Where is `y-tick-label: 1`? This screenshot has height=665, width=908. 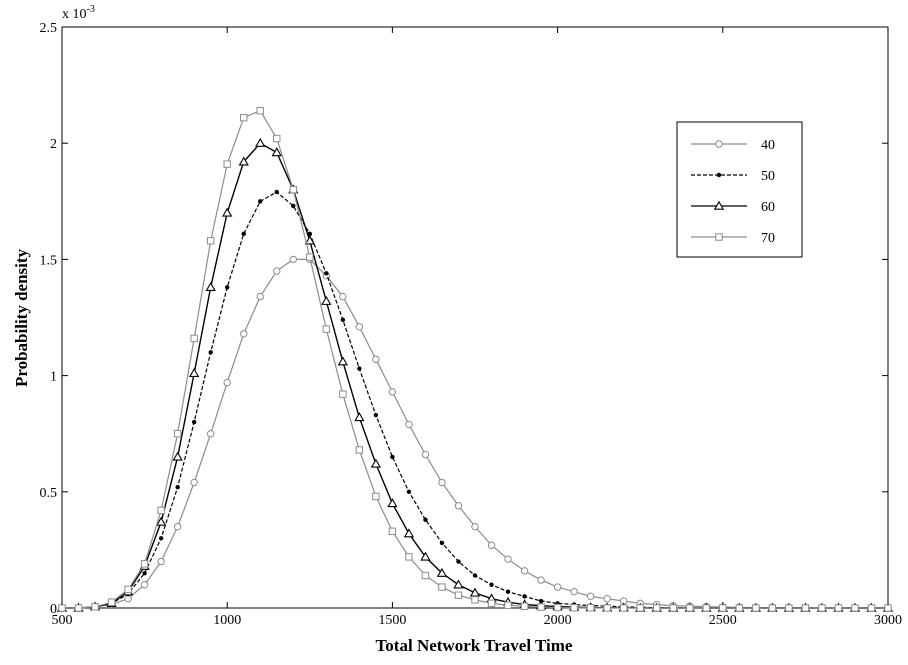
y-tick-label: 1 is located at coordinates (53, 377).